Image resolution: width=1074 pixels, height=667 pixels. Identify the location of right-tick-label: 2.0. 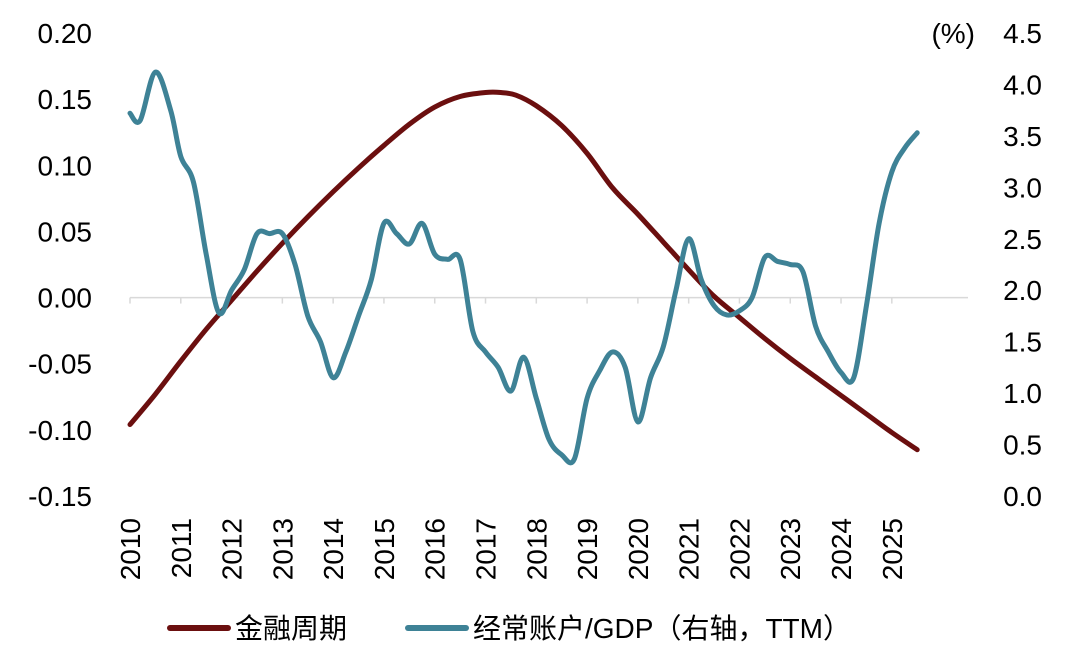
(1022, 290).